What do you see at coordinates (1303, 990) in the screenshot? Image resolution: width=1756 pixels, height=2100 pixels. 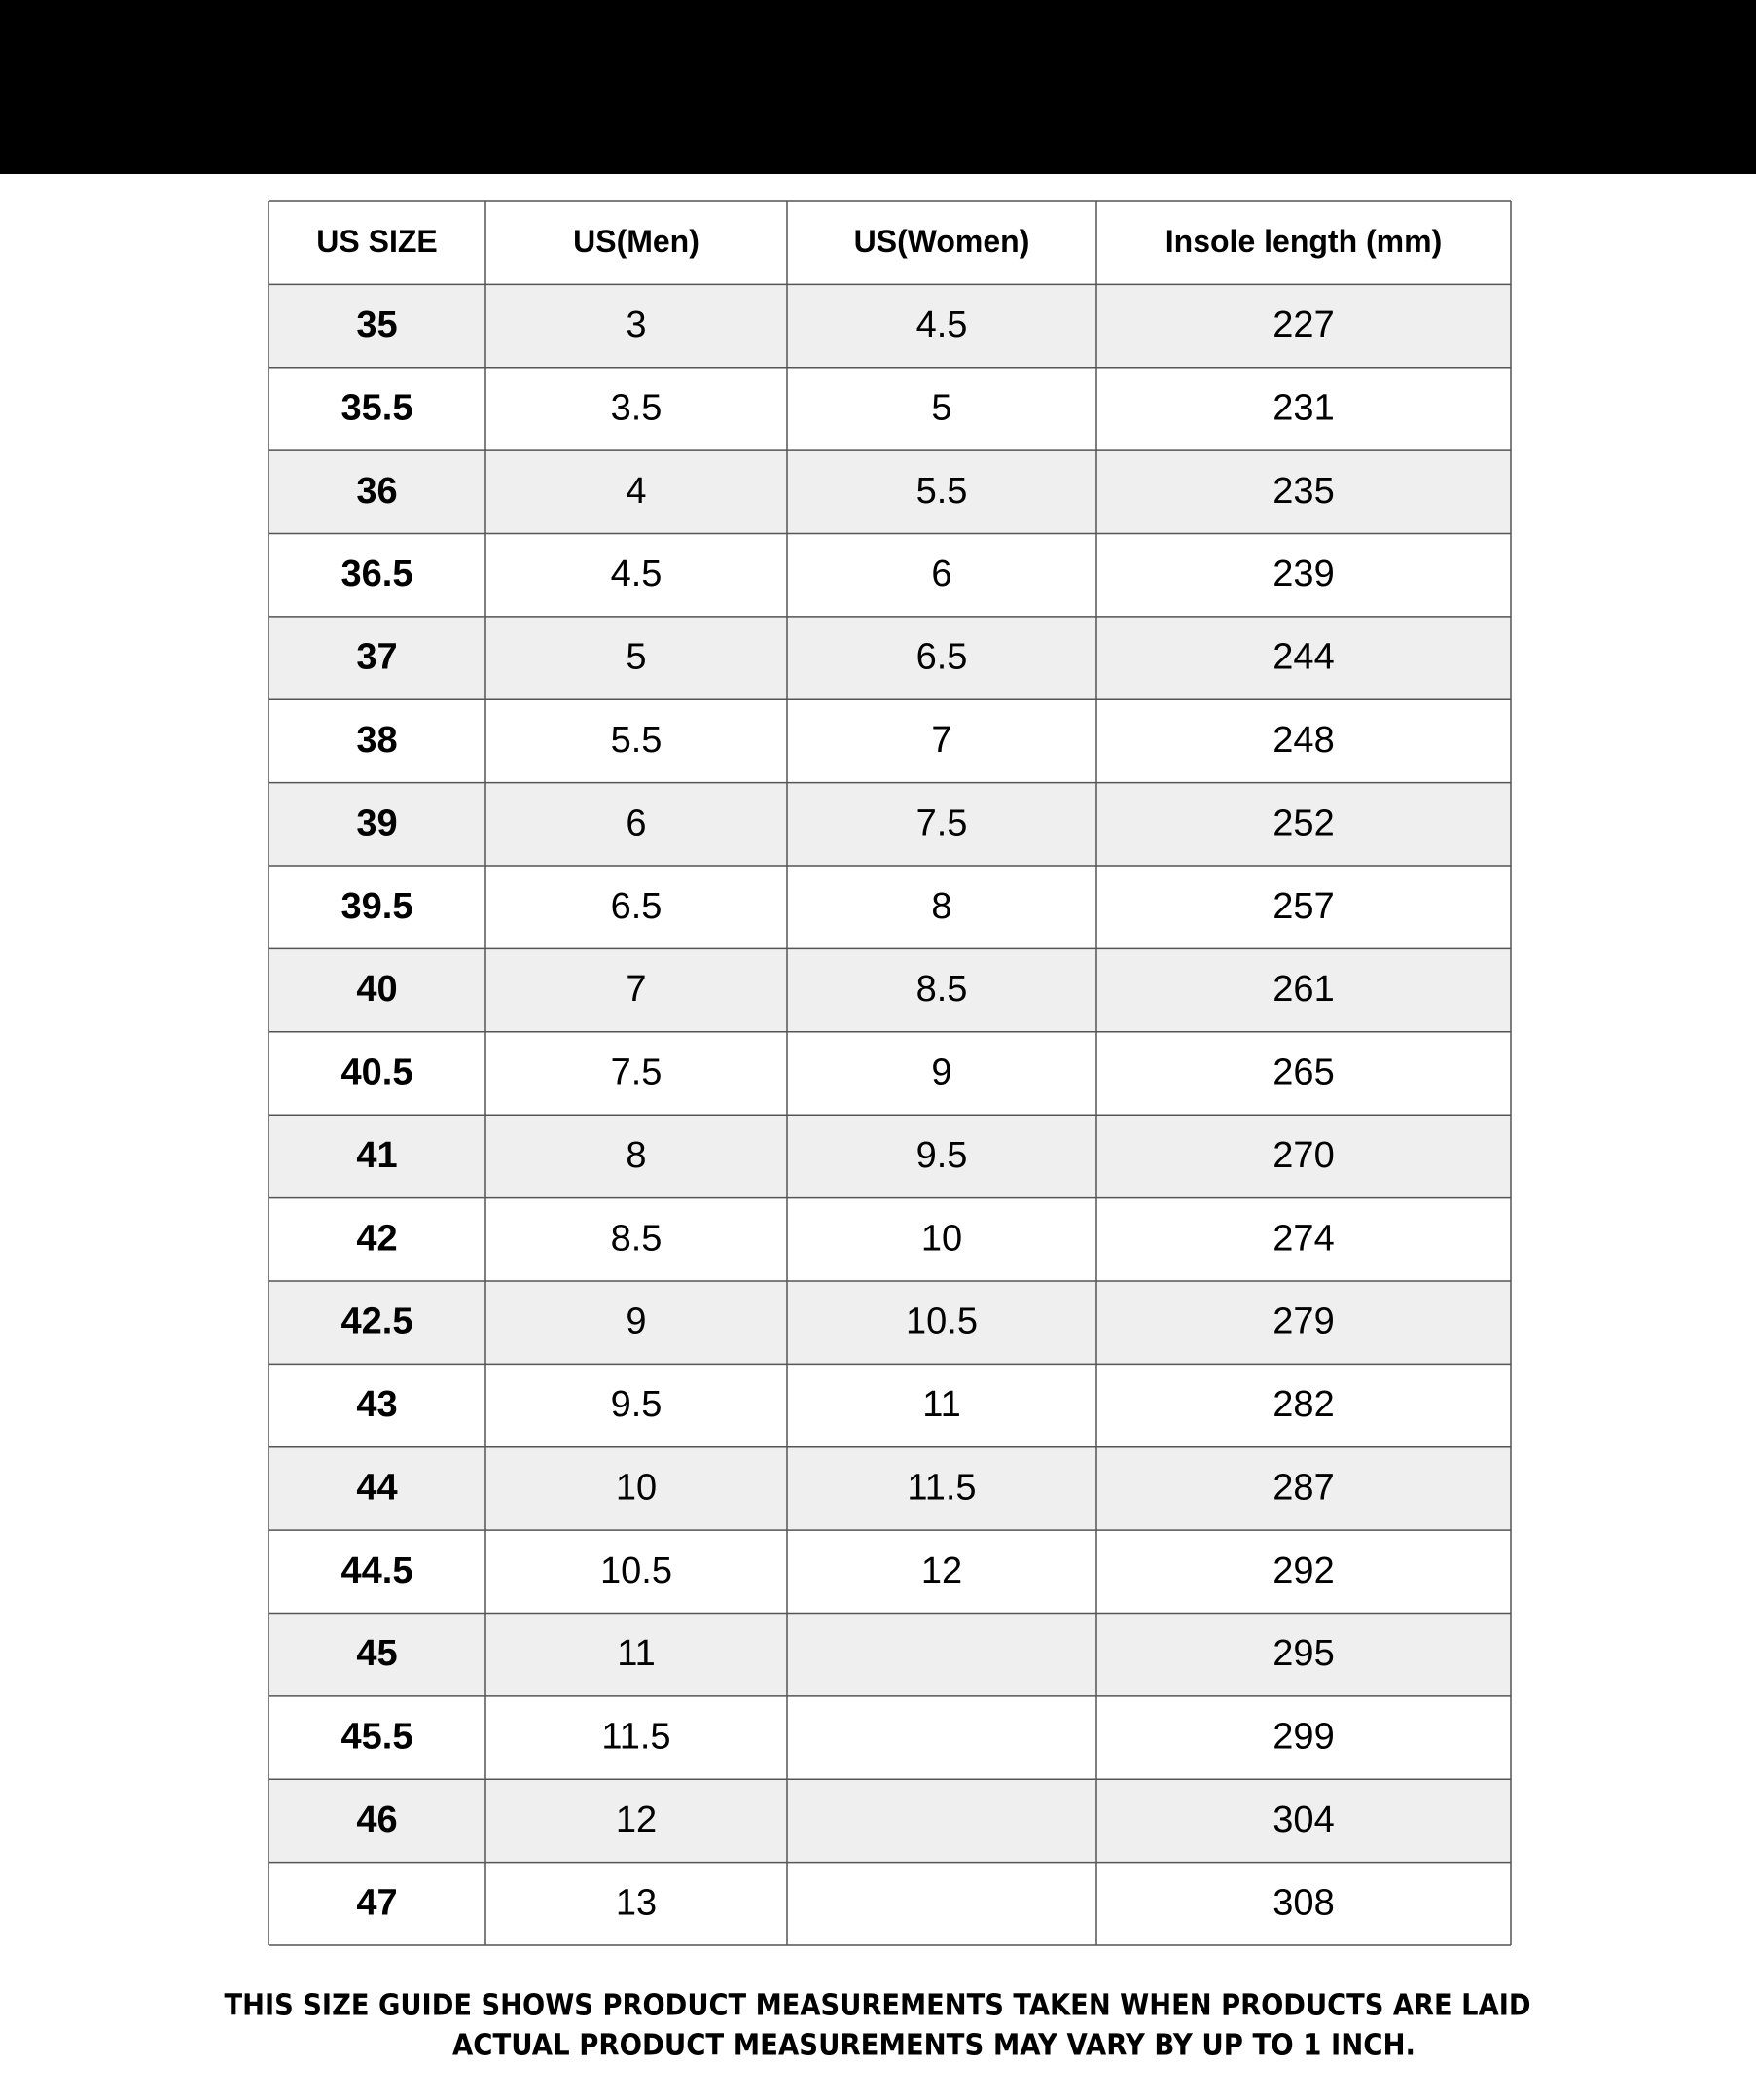 I see `table-cell: 261` at bounding box center [1303, 990].